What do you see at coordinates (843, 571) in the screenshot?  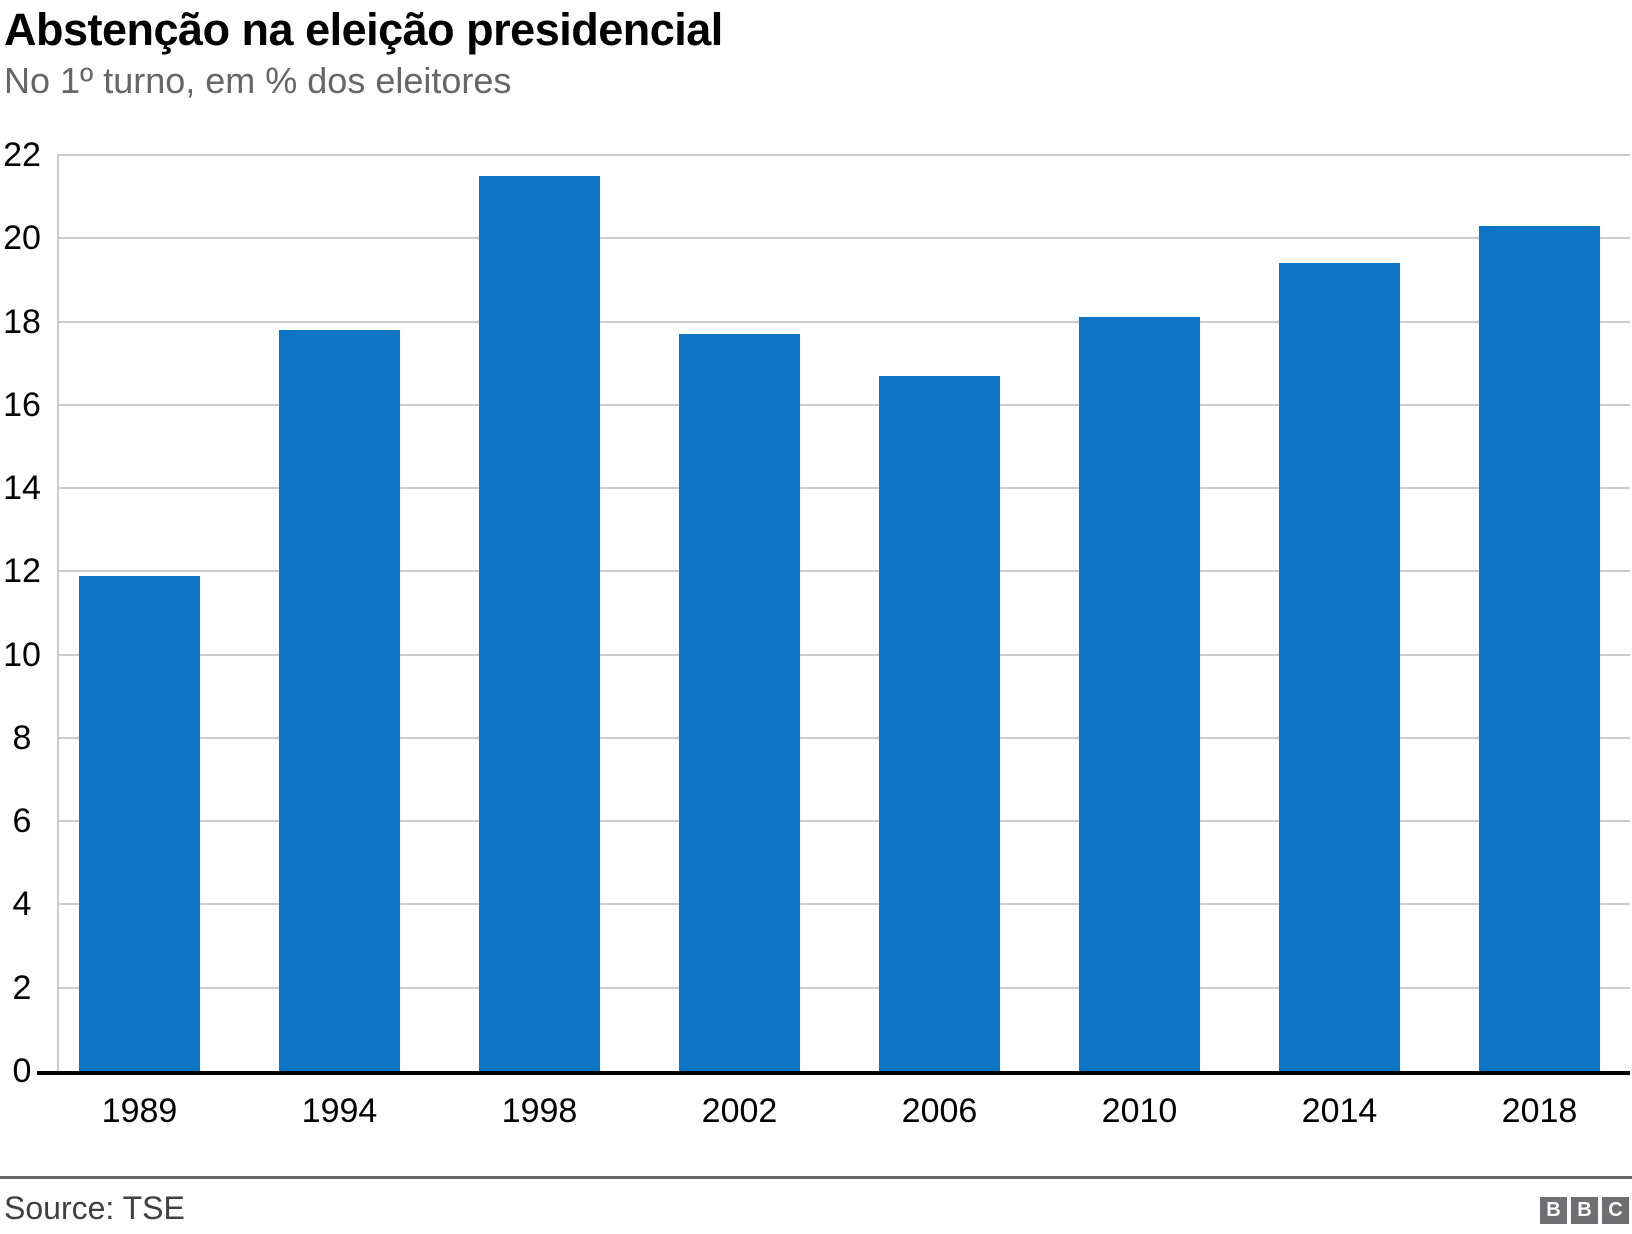 I see `gridline-y12` at bounding box center [843, 571].